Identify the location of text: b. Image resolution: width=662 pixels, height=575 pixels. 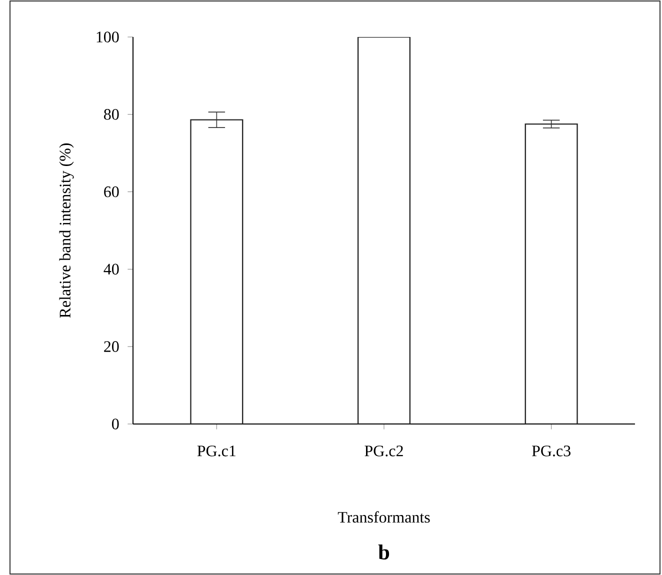
(384, 552).